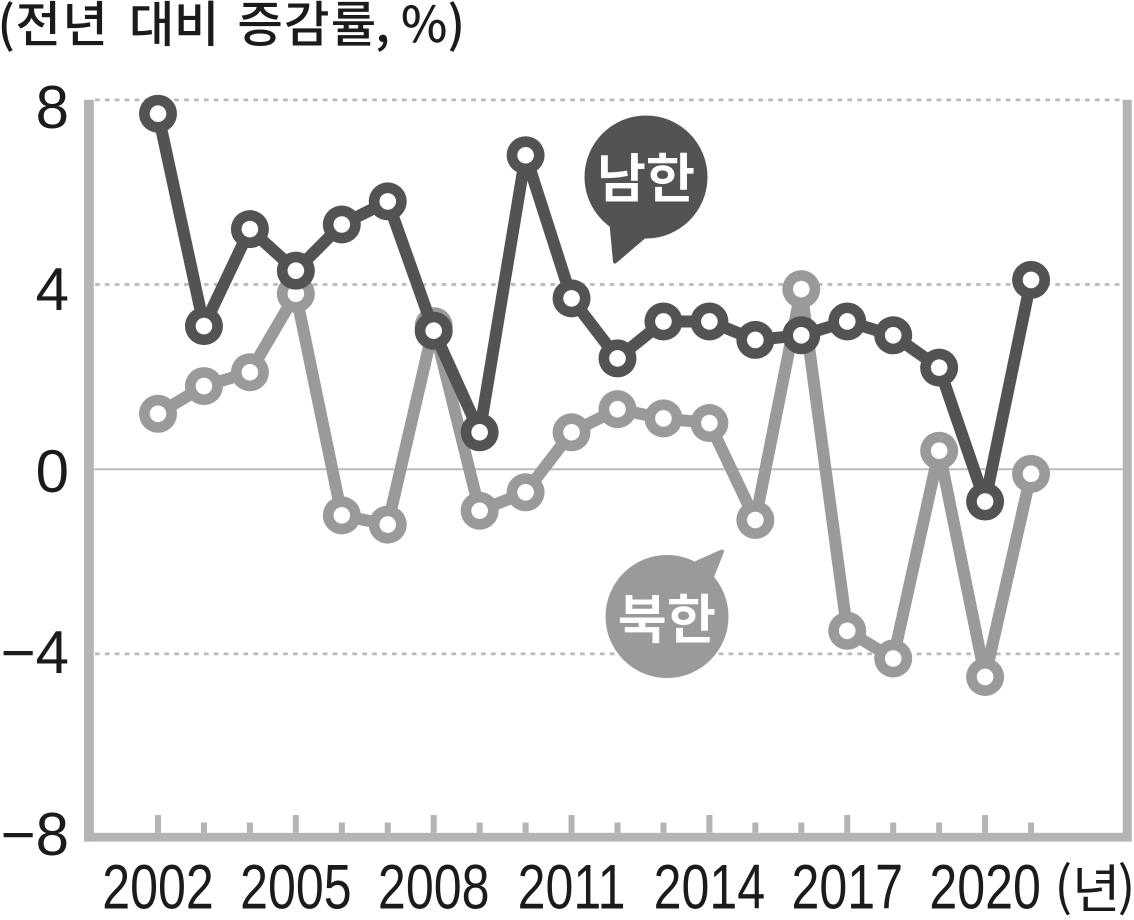 Image resolution: width=1134 pixels, height=920 pixels. What do you see at coordinates (434, 886) in the screenshot?
I see `svg-text: 2008` at bounding box center [434, 886].